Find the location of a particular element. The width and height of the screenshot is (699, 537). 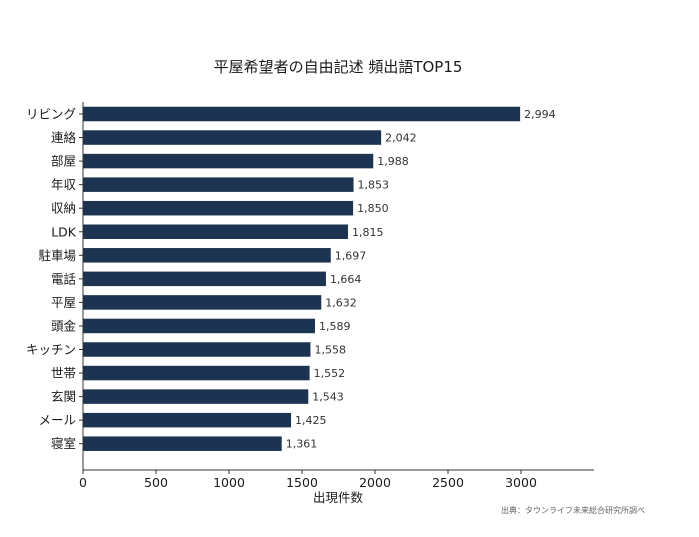

value-label: 1,853 is located at coordinates (374, 185).